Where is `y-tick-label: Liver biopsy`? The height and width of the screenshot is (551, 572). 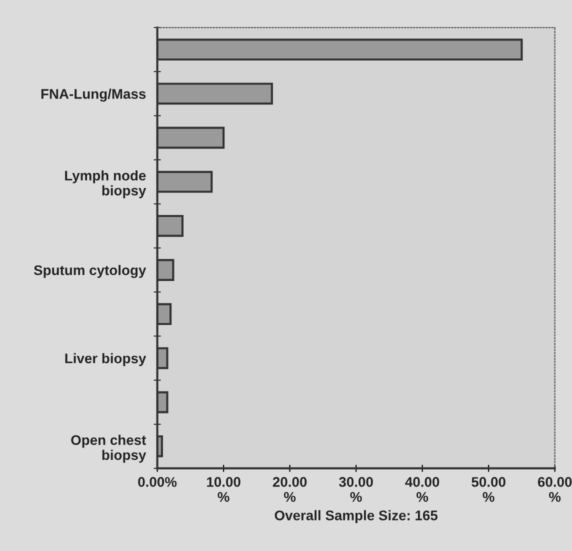 y-tick-label: Liver biopsy is located at coordinates (105, 359).